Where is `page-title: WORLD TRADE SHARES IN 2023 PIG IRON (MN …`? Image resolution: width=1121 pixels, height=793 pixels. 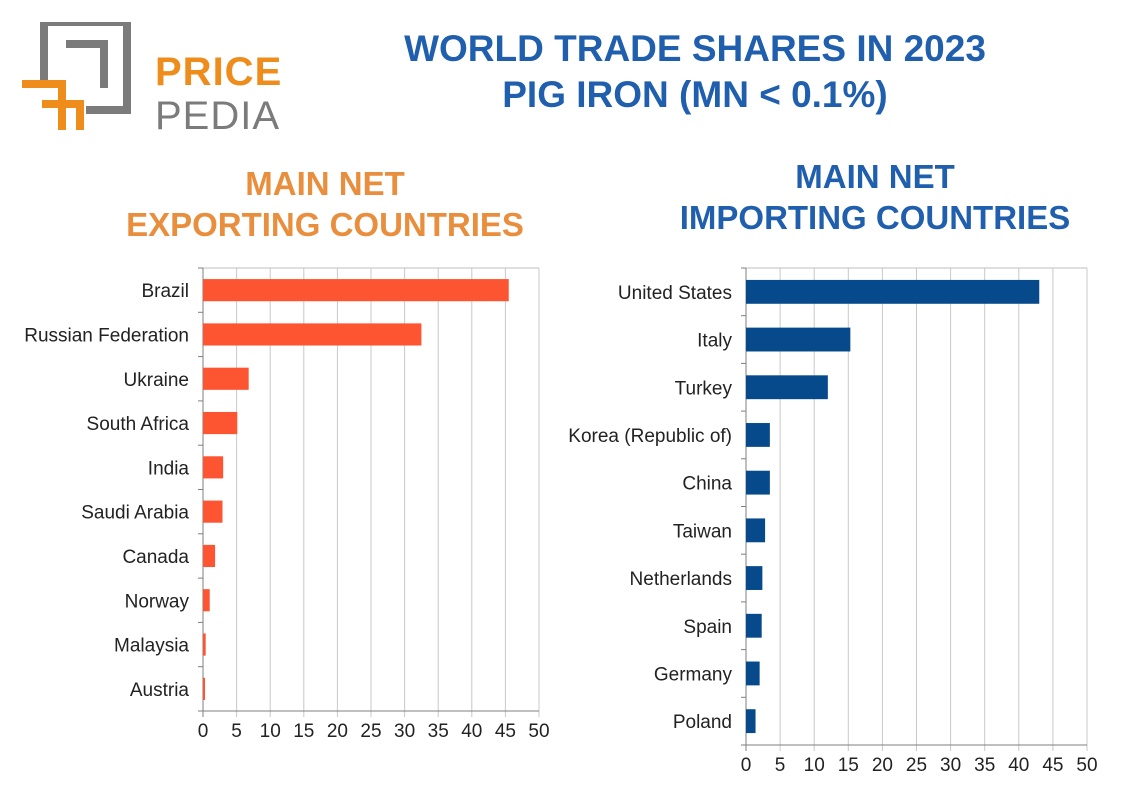 page-title: WORLD TRADE SHARES IN 2023 PIG IRON (MN … is located at coordinates (695, 72).